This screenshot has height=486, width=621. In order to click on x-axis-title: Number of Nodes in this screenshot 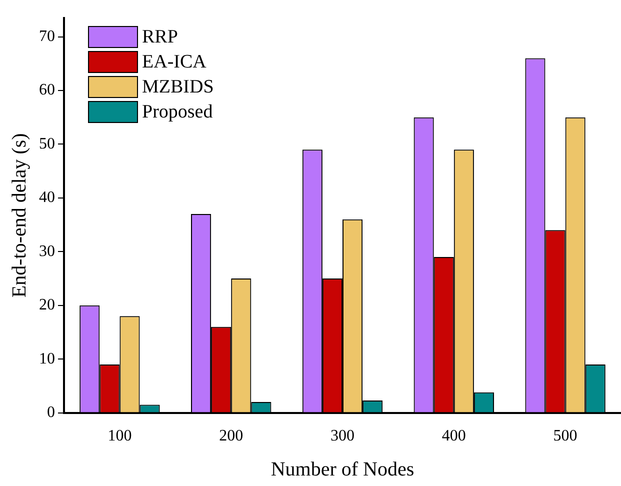, I will do `click(342, 469)`.